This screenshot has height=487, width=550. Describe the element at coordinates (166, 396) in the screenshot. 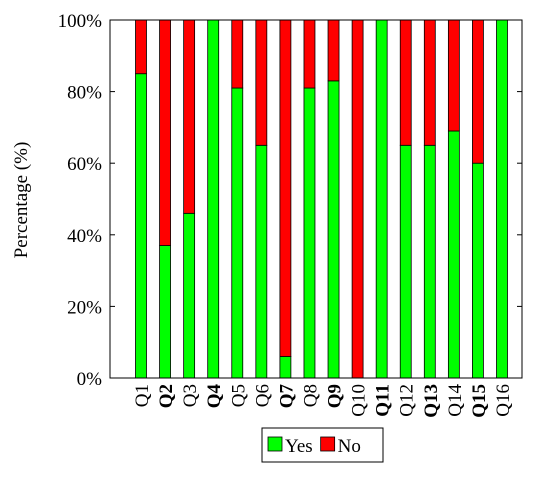

I see `x-tick-label: Q2` at that location.